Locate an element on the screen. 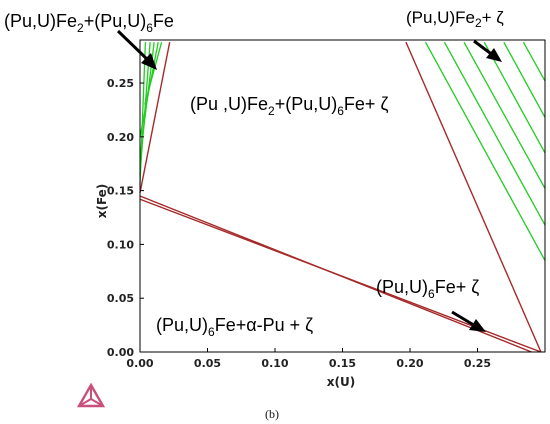 Image resolution: width=550 pixels, height=424 pixels. annotation-fe2-plus-6fe: (Pu,U)Fe2+(Pu,U)6Fe is located at coordinates (89, 23).